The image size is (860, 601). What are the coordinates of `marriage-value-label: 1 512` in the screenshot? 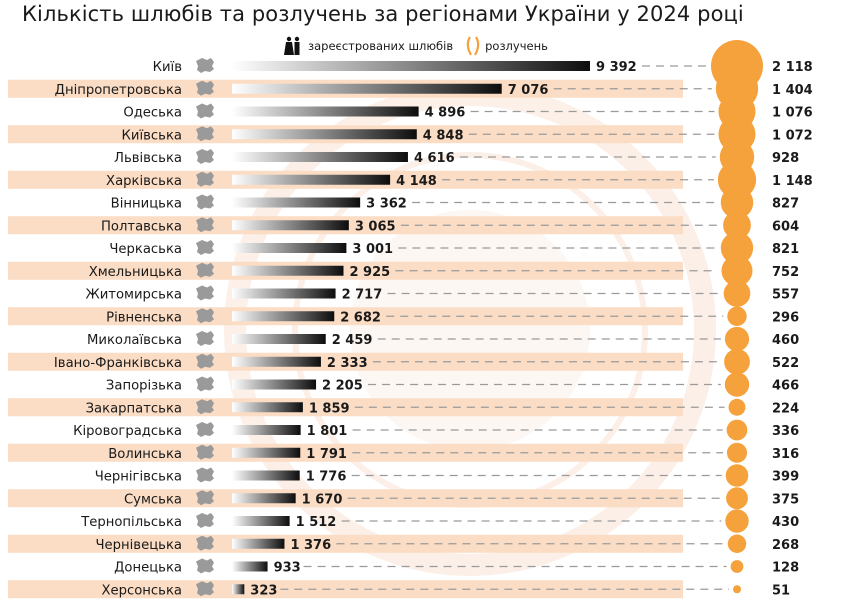 It's located at (316, 522).